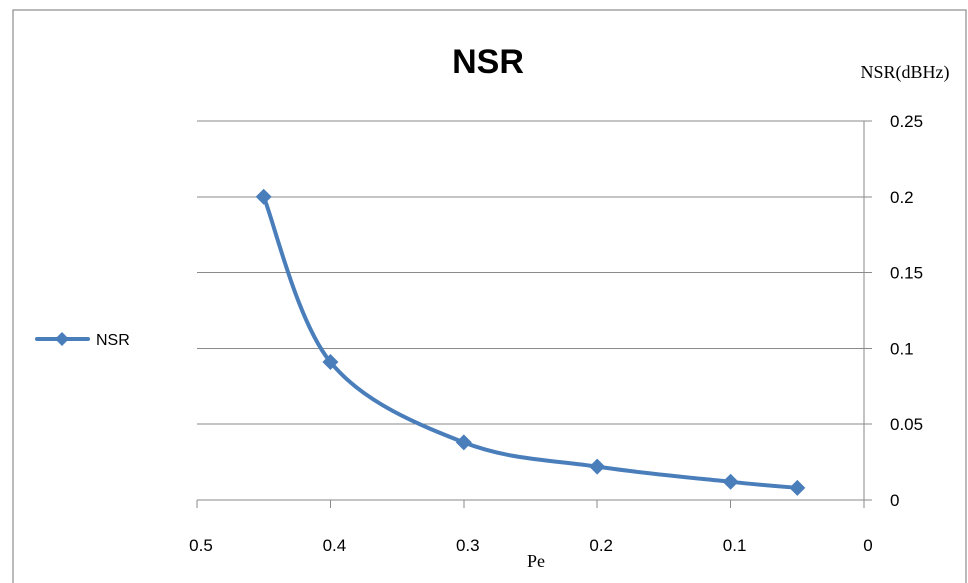 This screenshot has width=968, height=583. Describe the element at coordinates (906, 424) in the screenshot. I see `y-tick-label-1: 0.05` at that location.